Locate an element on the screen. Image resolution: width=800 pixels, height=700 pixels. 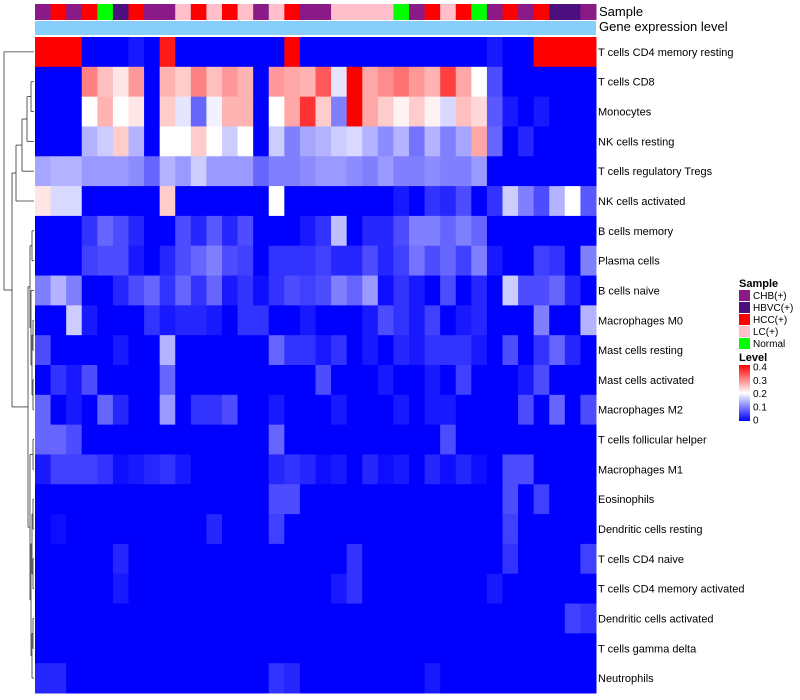
sample-annotation-bar is located at coordinates (316, 12).